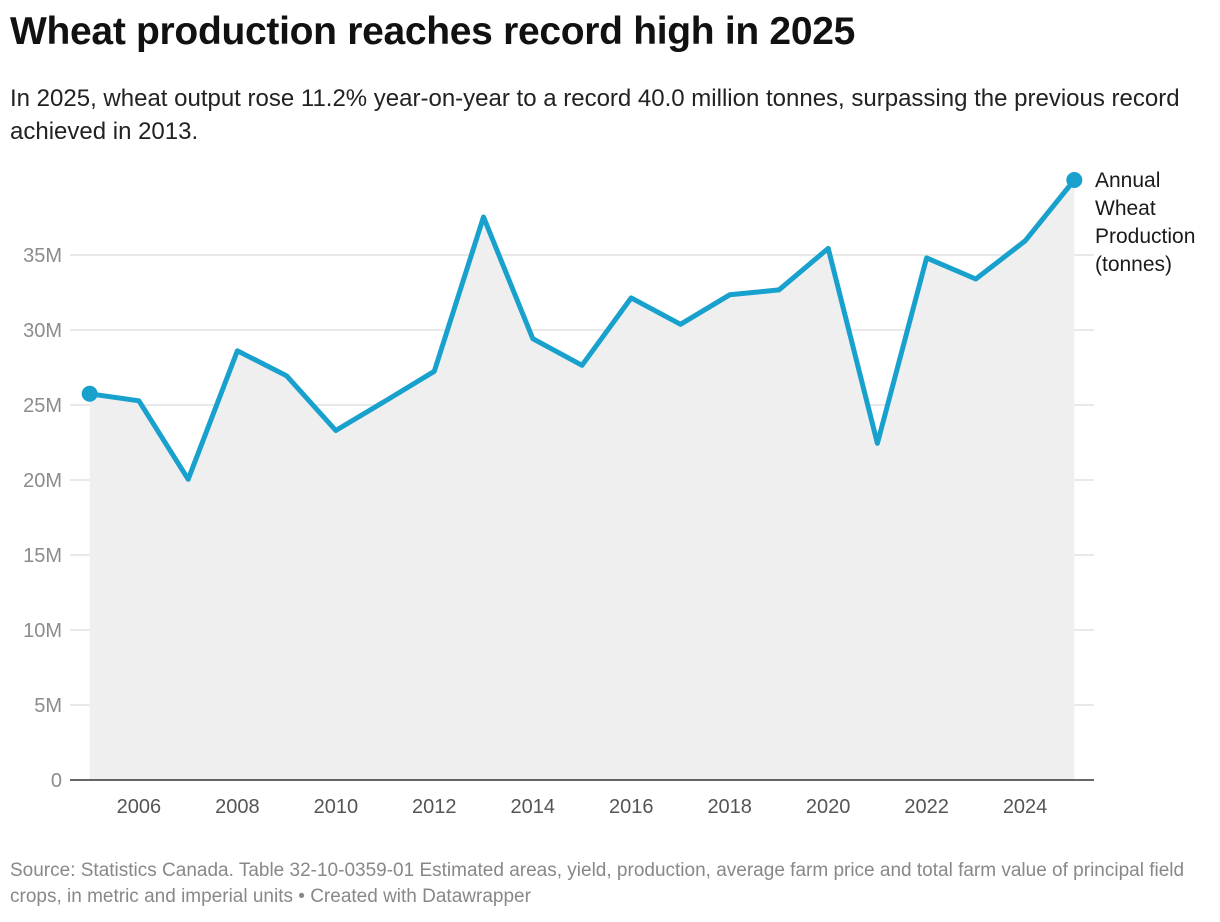 The width and height of the screenshot is (1220, 922). I want to click on y-tick-label: 20M, so click(42, 481).